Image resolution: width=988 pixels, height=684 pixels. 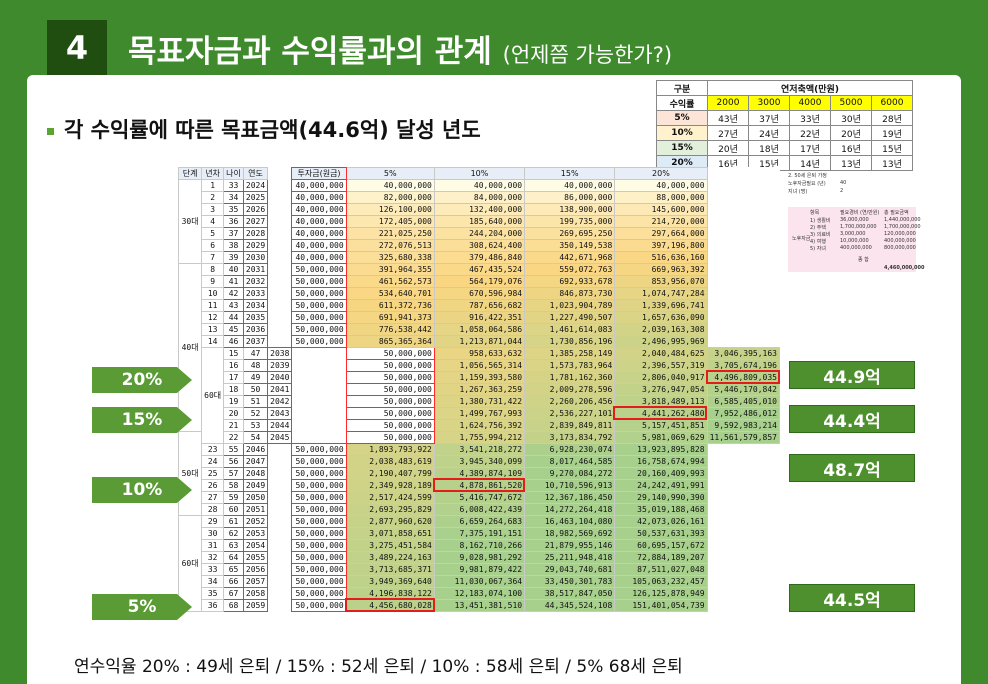 I want to click on year-cell: 2038, so click(x=280, y=353).